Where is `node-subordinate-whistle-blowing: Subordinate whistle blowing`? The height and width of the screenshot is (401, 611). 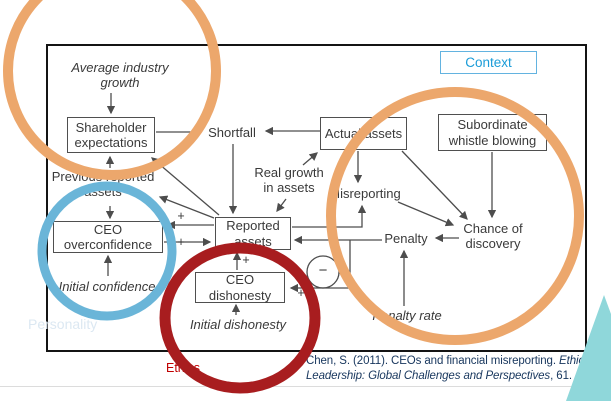
node-subordinate-whistle-blowing: Subordinate whistle blowing is located at coordinates (492, 132).